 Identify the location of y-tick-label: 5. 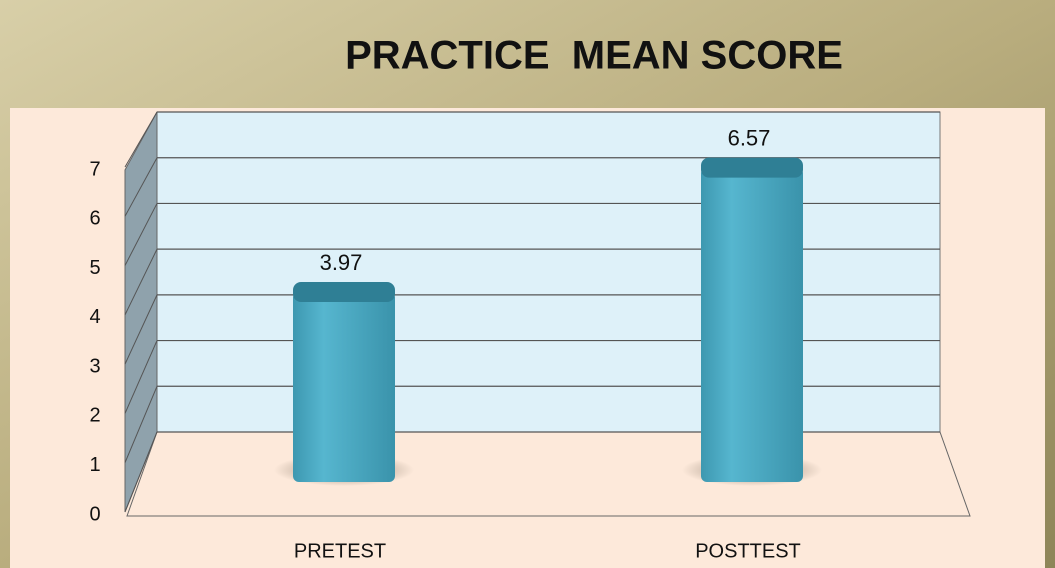
(94, 268).